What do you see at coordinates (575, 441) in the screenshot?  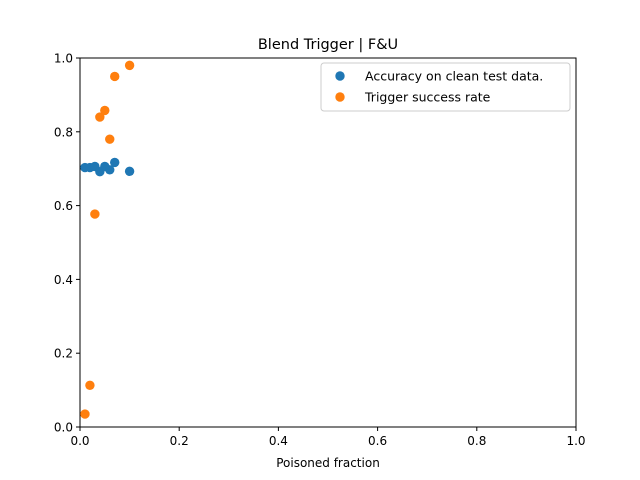 I see `x-tick-label: 1.0` at bounding box center [575, 441].